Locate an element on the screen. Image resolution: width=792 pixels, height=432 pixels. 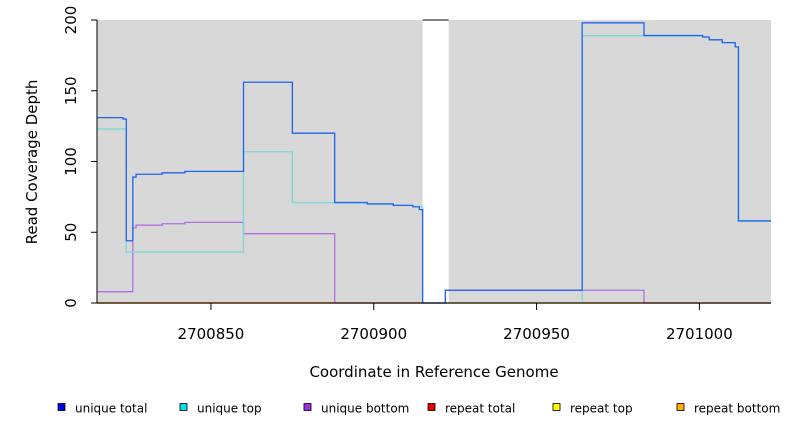
x-tick-label: 2700900 is located at coordinates (373, 334).